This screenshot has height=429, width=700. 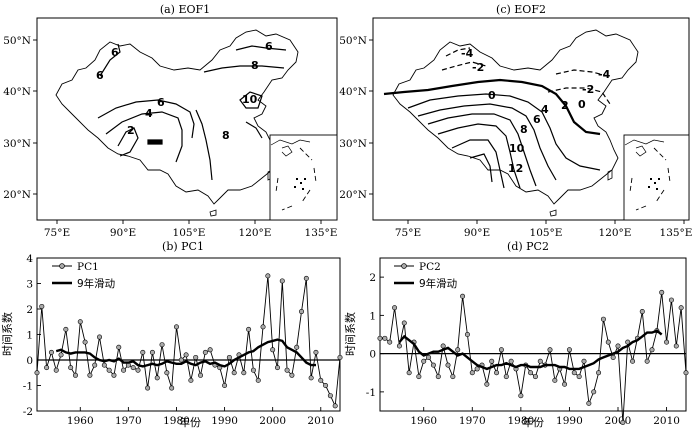 I want to click on contour-label-eof2-12: 12, so click(x=515, y=168).